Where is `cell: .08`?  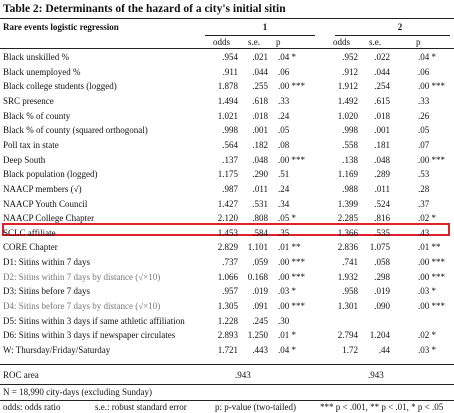
cell: .08 is located at coordinates (284, 144).